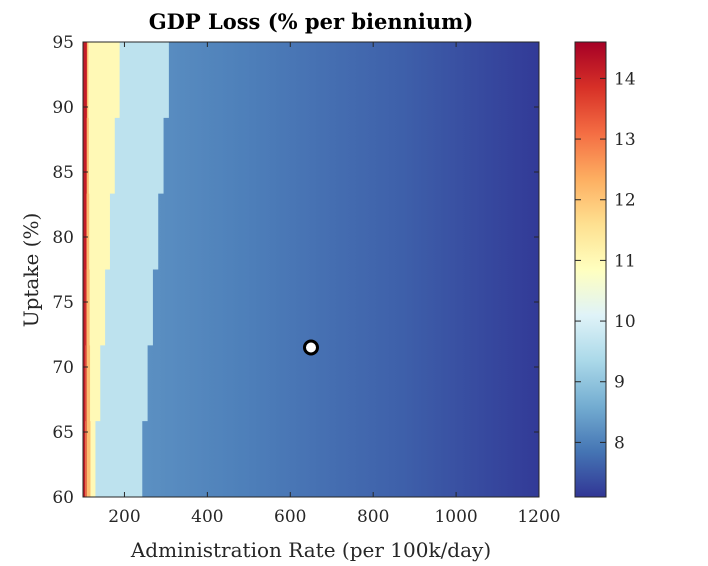 The width and height of the screenshot is (708, 566). What do you see at coordinates (619, 383) in the screenshot?
I see `colorbar-tick-label: 9` at bounding box center [619, 383].